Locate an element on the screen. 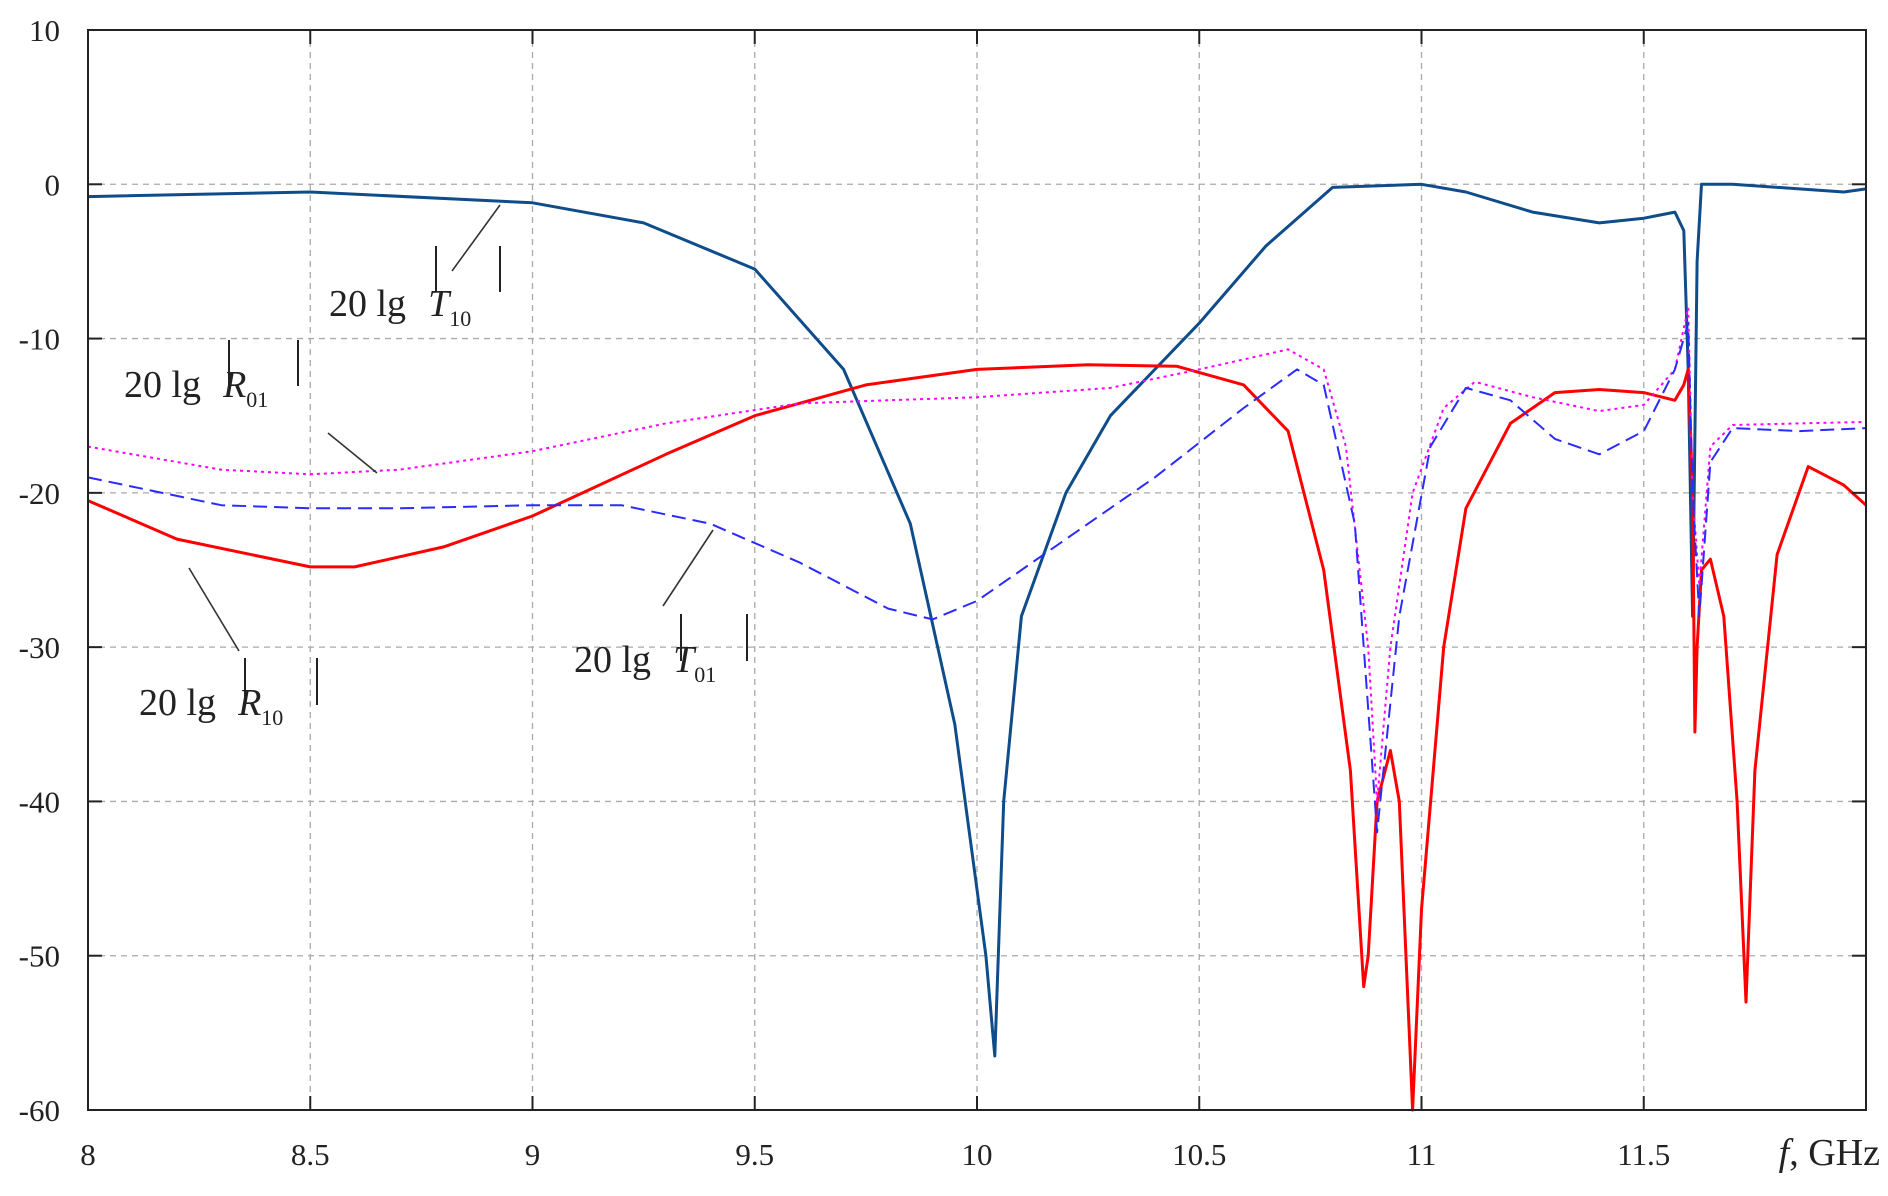 This screenshot has width=1888, height=1196. series-label-3: 20 lg T01 is located at coordinates (645, 663).